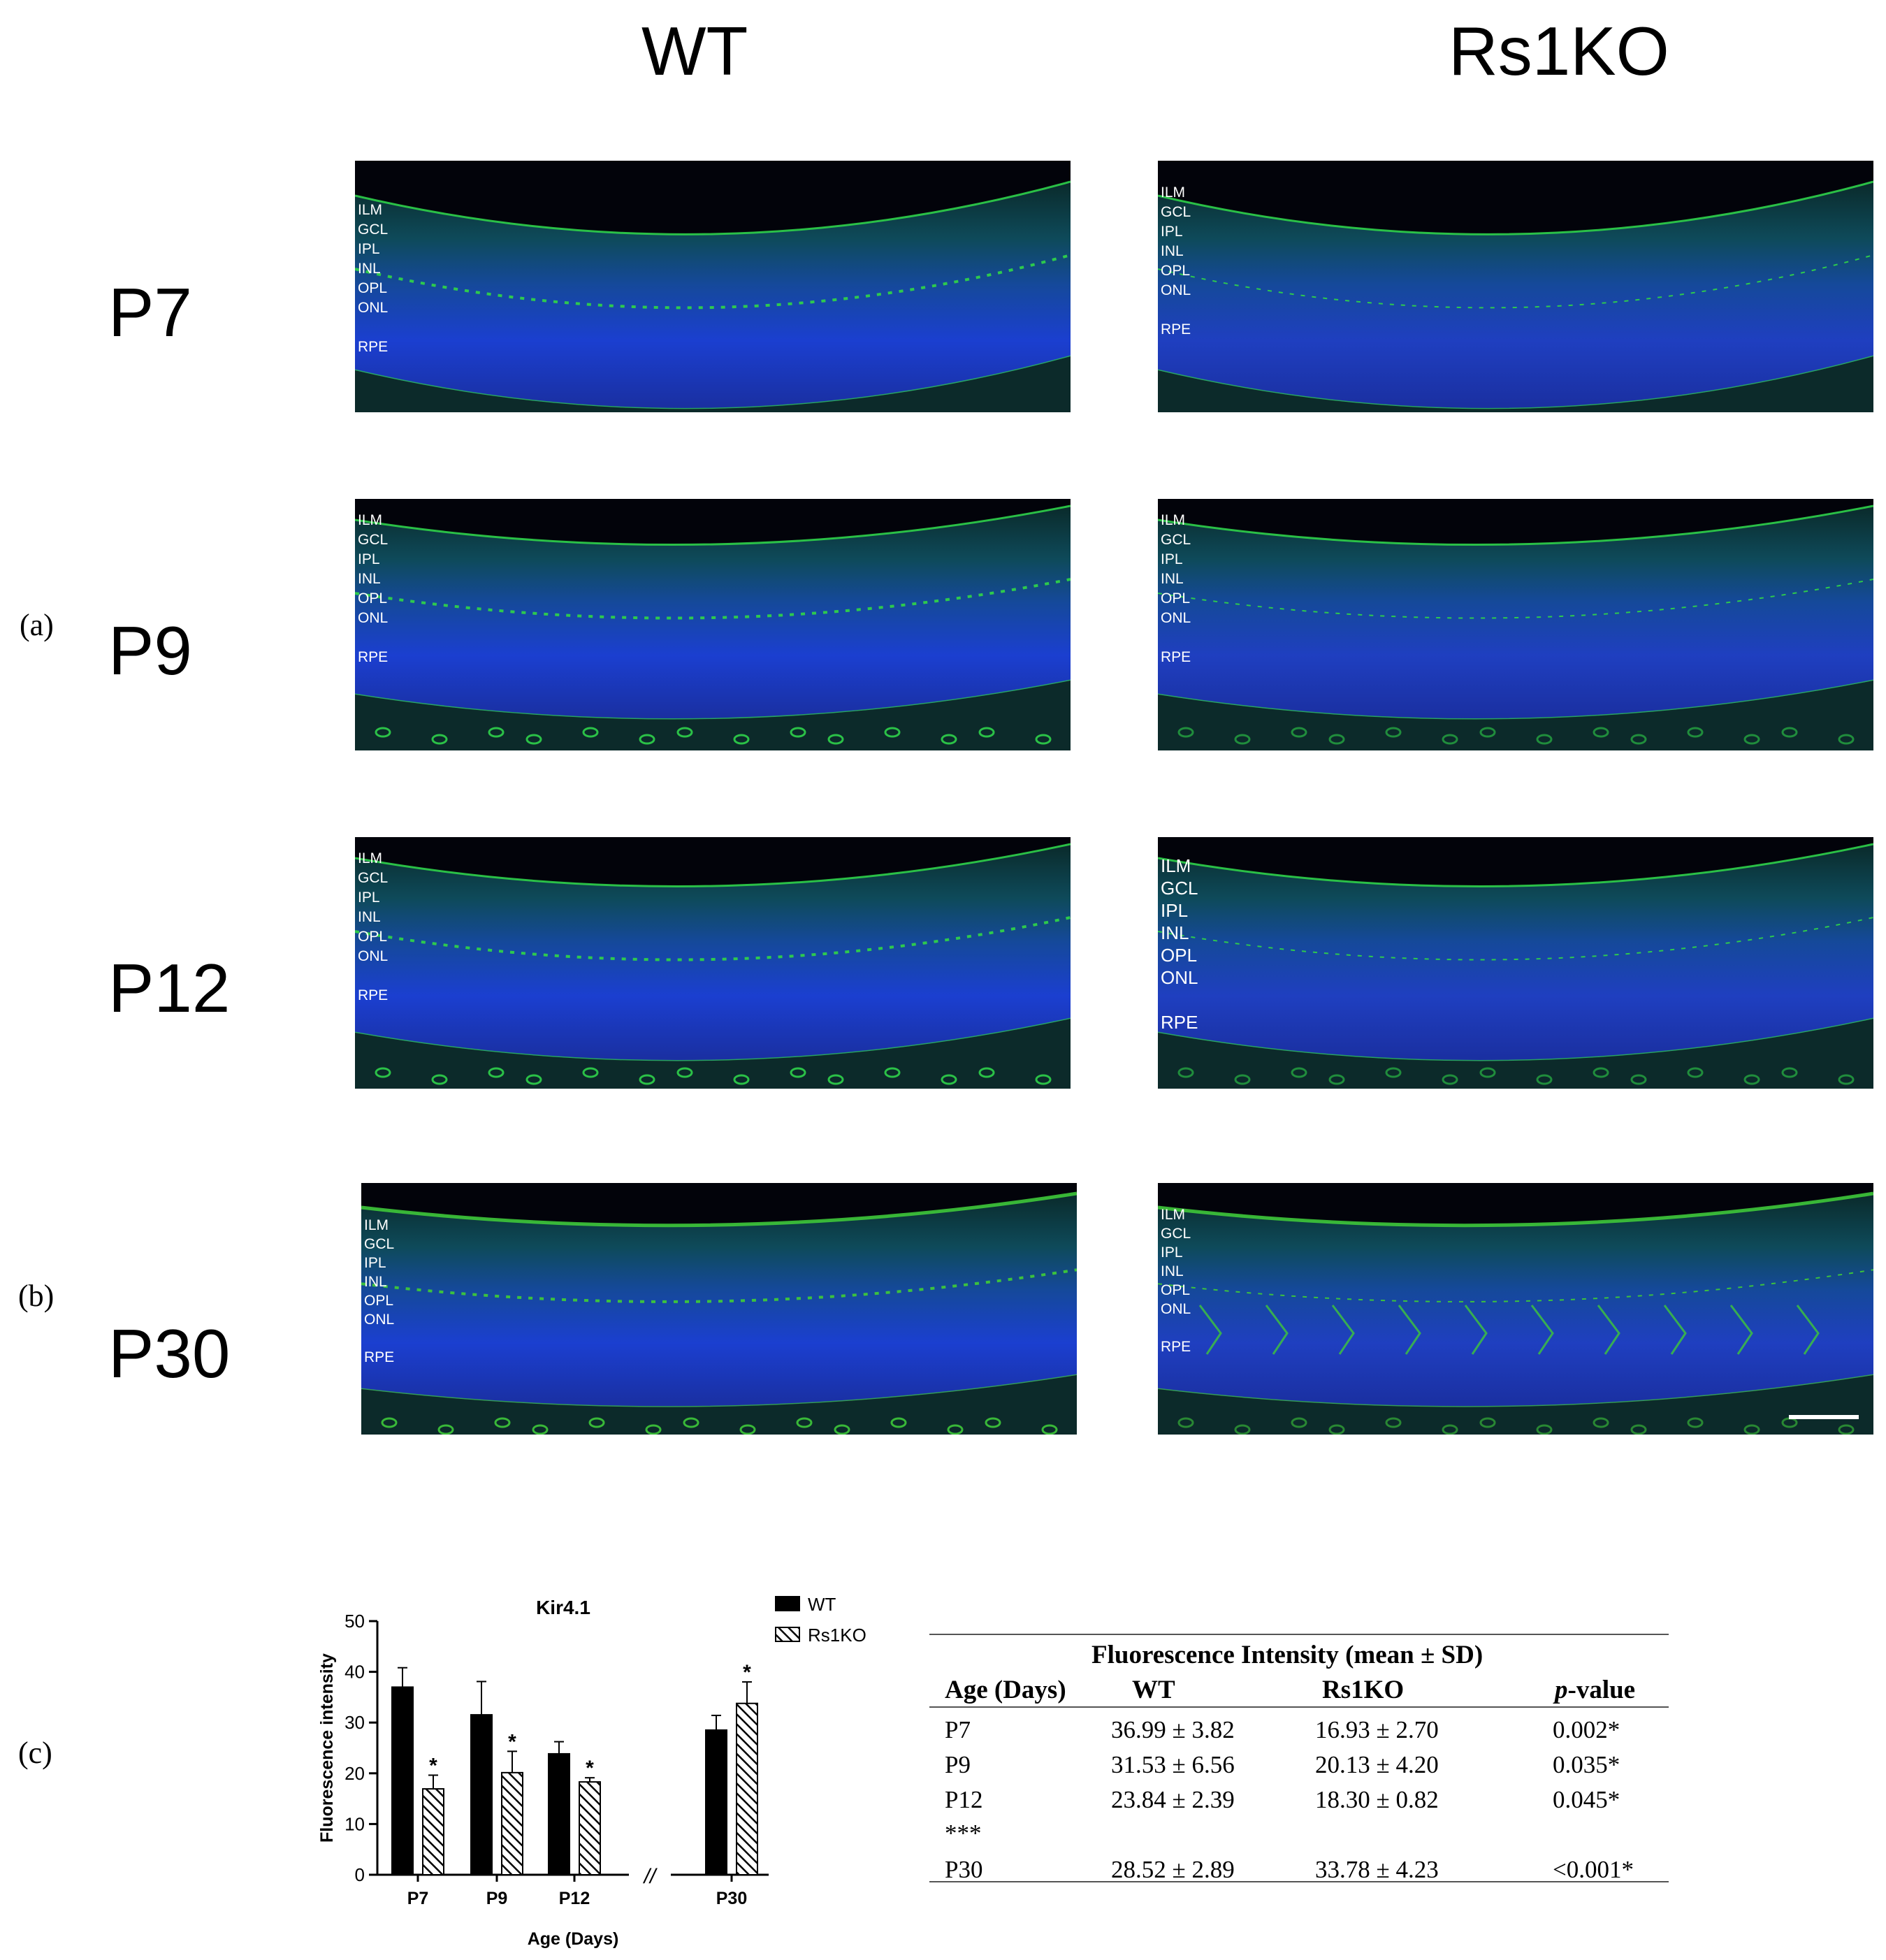  I want to click on bar-wt-p7, so click(402, 1780).